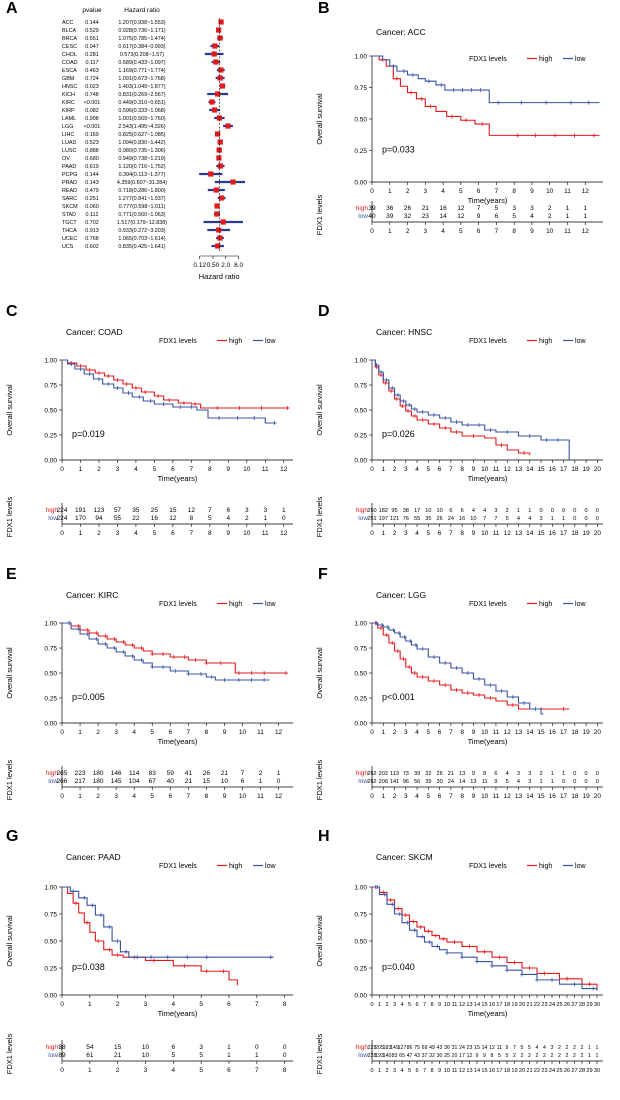  I want to click on km-x-tick-label: 5, so click(155, 469).